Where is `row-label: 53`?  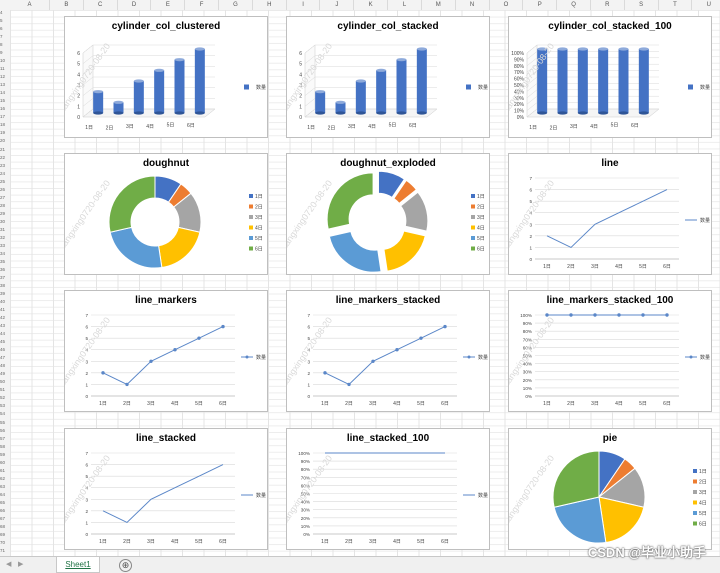 row-label: 53 is located at coordinates (3, 406).